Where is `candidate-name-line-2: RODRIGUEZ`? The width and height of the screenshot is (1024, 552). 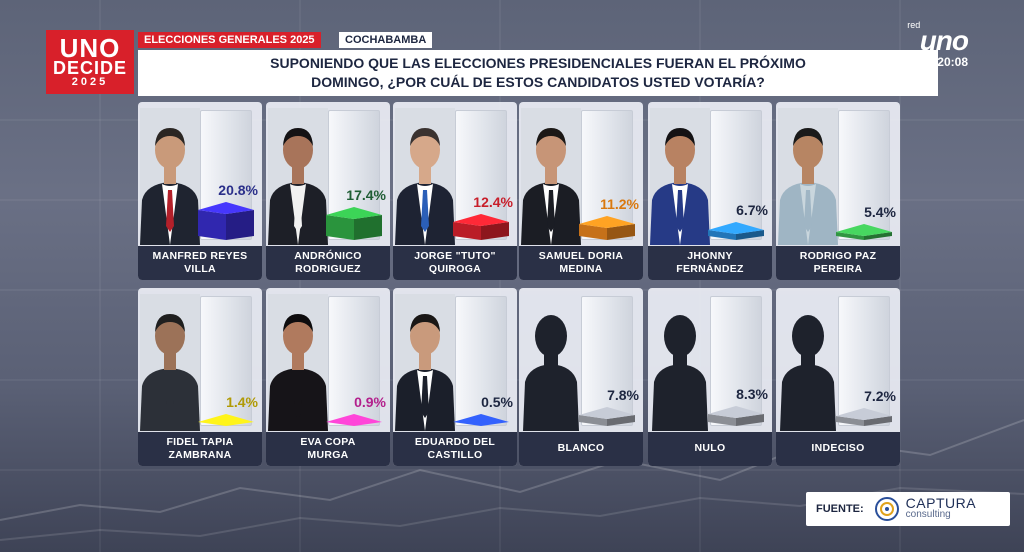 candidate-name-line-2: RODRIGUEZ is located at coordinates (328, 269).